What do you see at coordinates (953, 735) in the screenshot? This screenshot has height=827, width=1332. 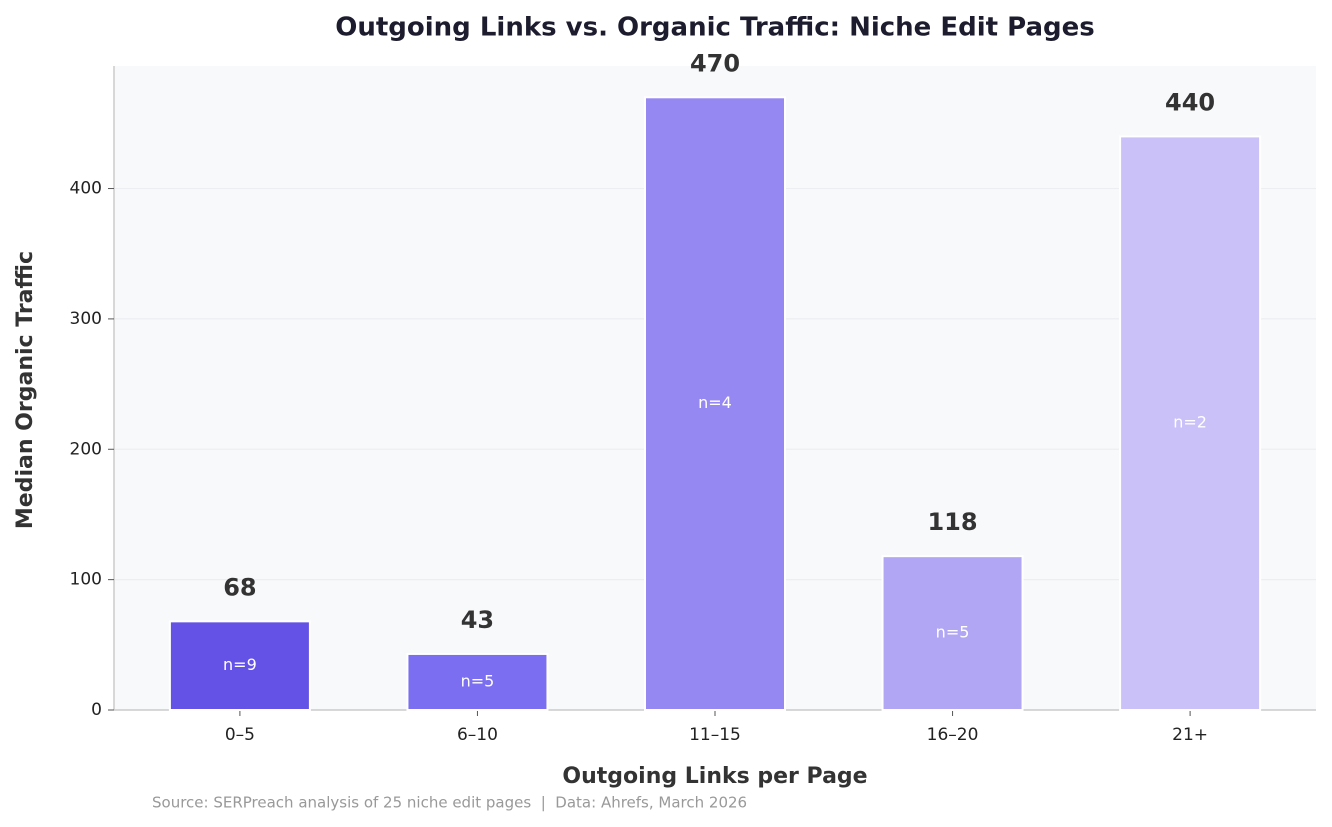 I see `x-tick-label: 16–20` at bounding box center [953, 735].